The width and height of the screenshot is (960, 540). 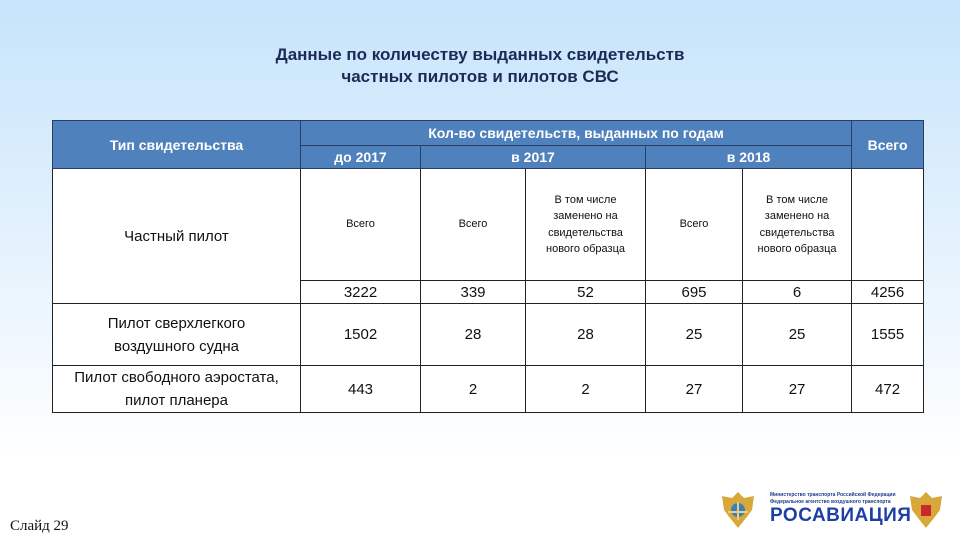 What do you see at coordinates (533, 157) in the screenshot?
I see `header-2017: в 2017` at bounding box center [533, 157].